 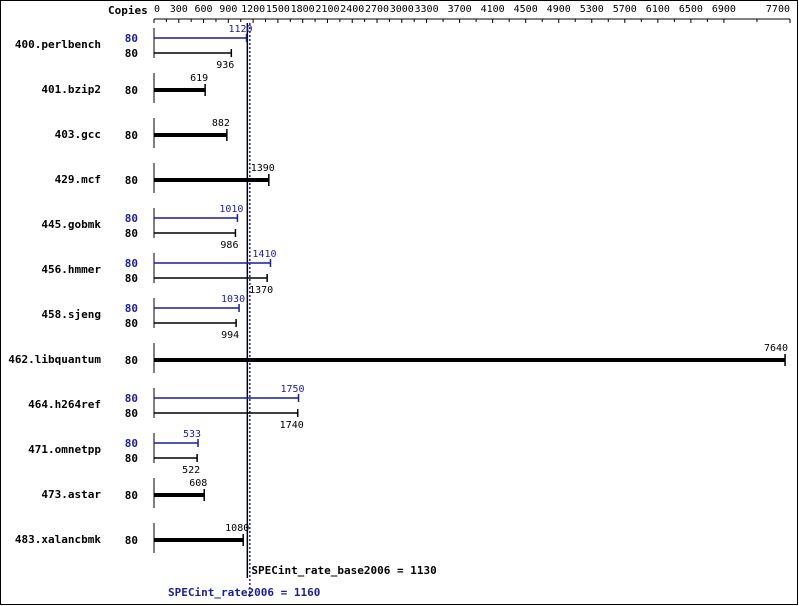 What do you see at coordinates (128, 10) in the screenshot?
I see `copies-header: Copies` at bounding box center [128, 10].